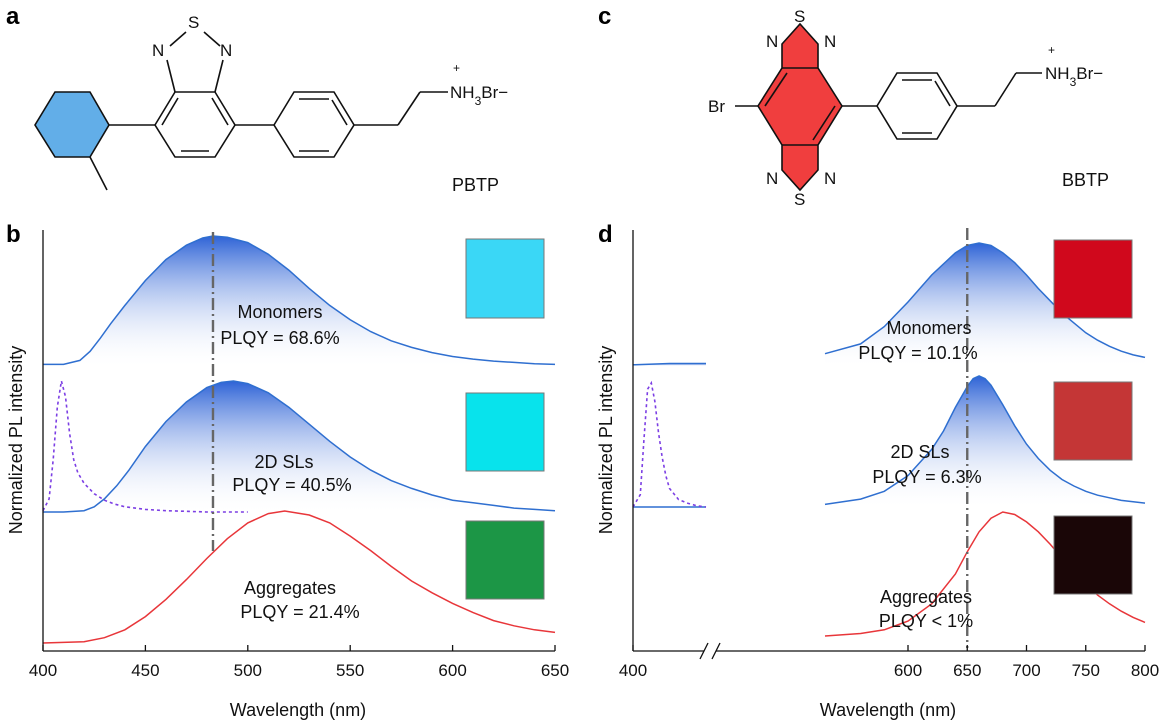  I want to click on pbtp-structure: S N N + NH3Br− PBTP, so click(271, 104).